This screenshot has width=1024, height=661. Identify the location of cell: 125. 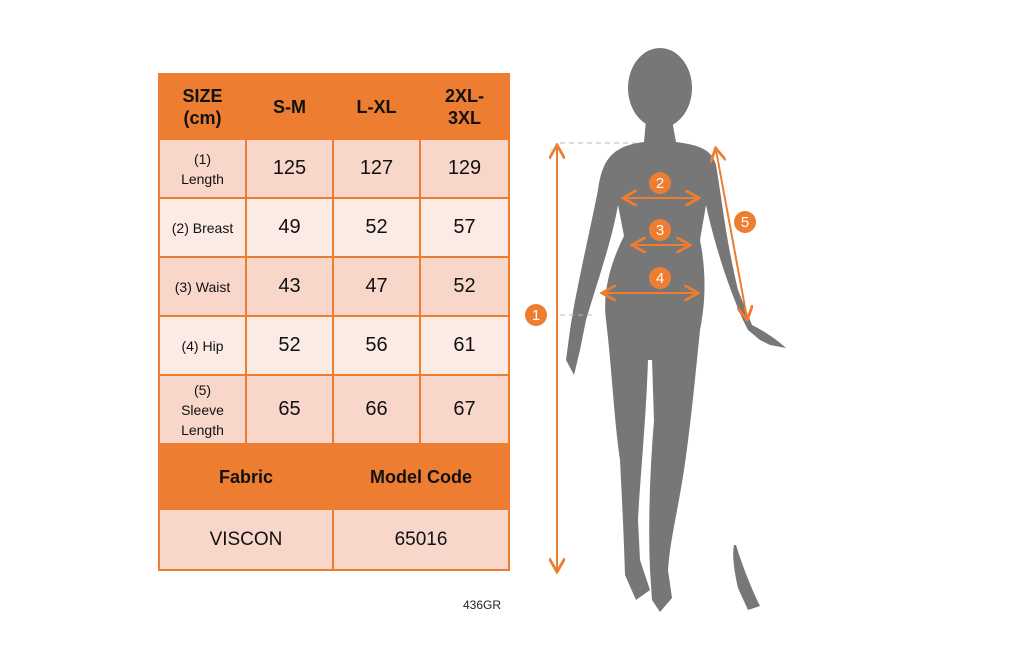
(289, 168).